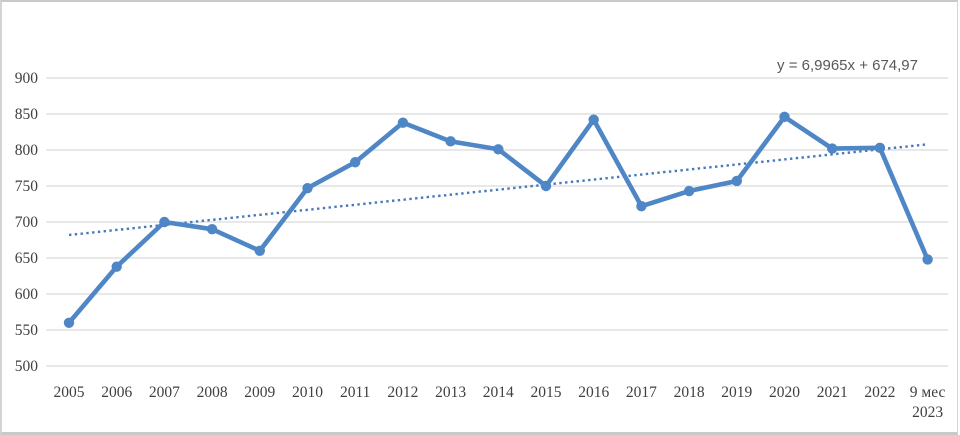  Describe the element at coordinates (27, 330) in the screenshot. I see `y-tick-label-550: 550` at that location.